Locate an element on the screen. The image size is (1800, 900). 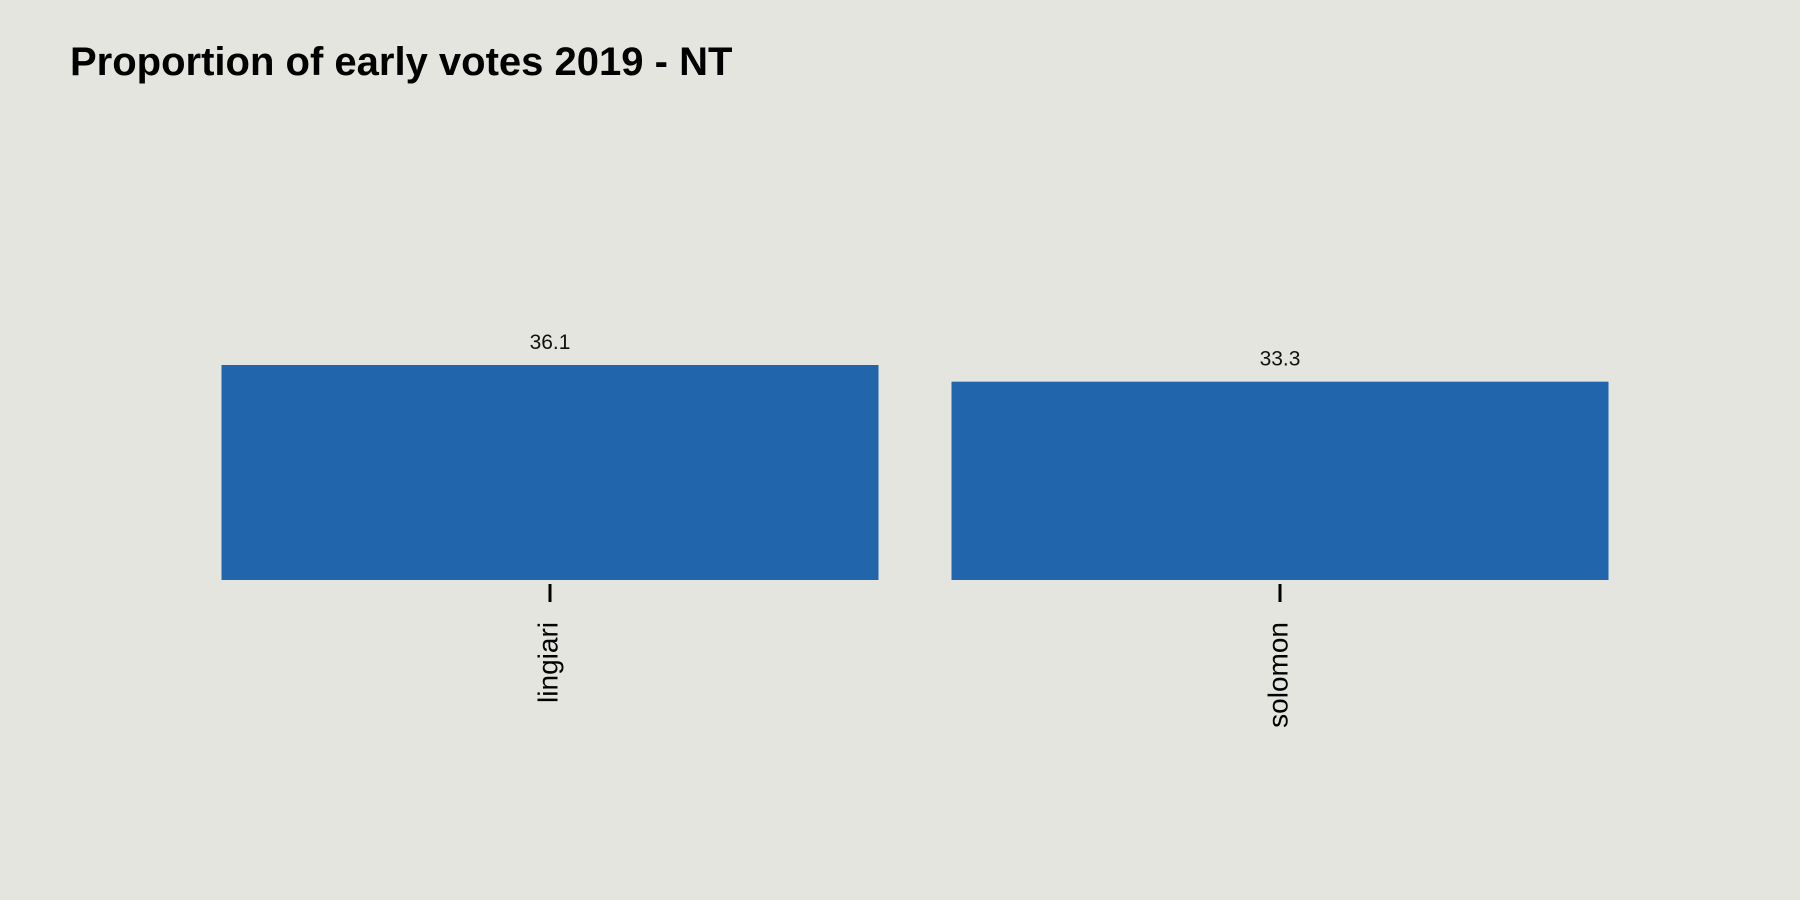
chart-title: Proportion of early votes 2019 - NT is located at coordinates (401, 62).